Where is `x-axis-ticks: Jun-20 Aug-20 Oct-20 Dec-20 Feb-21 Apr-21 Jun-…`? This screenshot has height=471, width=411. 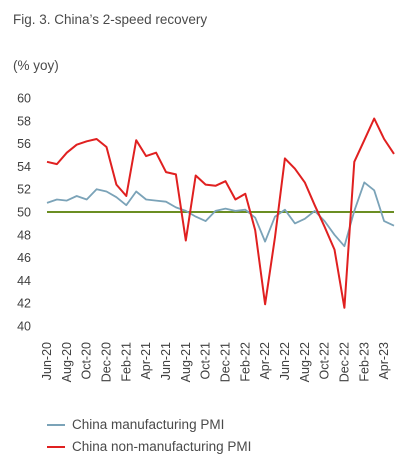 x-axis-ticks: Jun-20 Aug-20 Oct-20 Dec-20 Feb-21 Apr-21 Jun-… is located at coordinates (215, 362).